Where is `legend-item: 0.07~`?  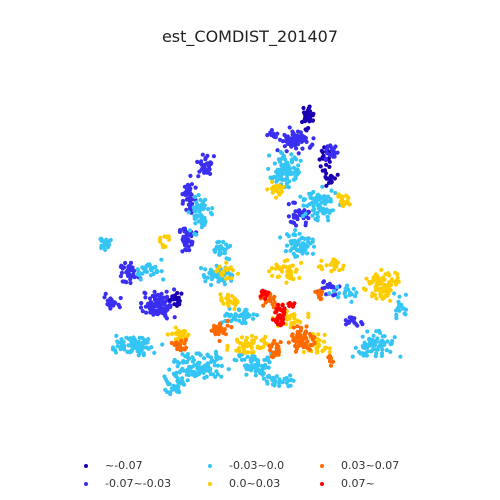 legend-item: 0.07~ is located at coordinates (347, 483).